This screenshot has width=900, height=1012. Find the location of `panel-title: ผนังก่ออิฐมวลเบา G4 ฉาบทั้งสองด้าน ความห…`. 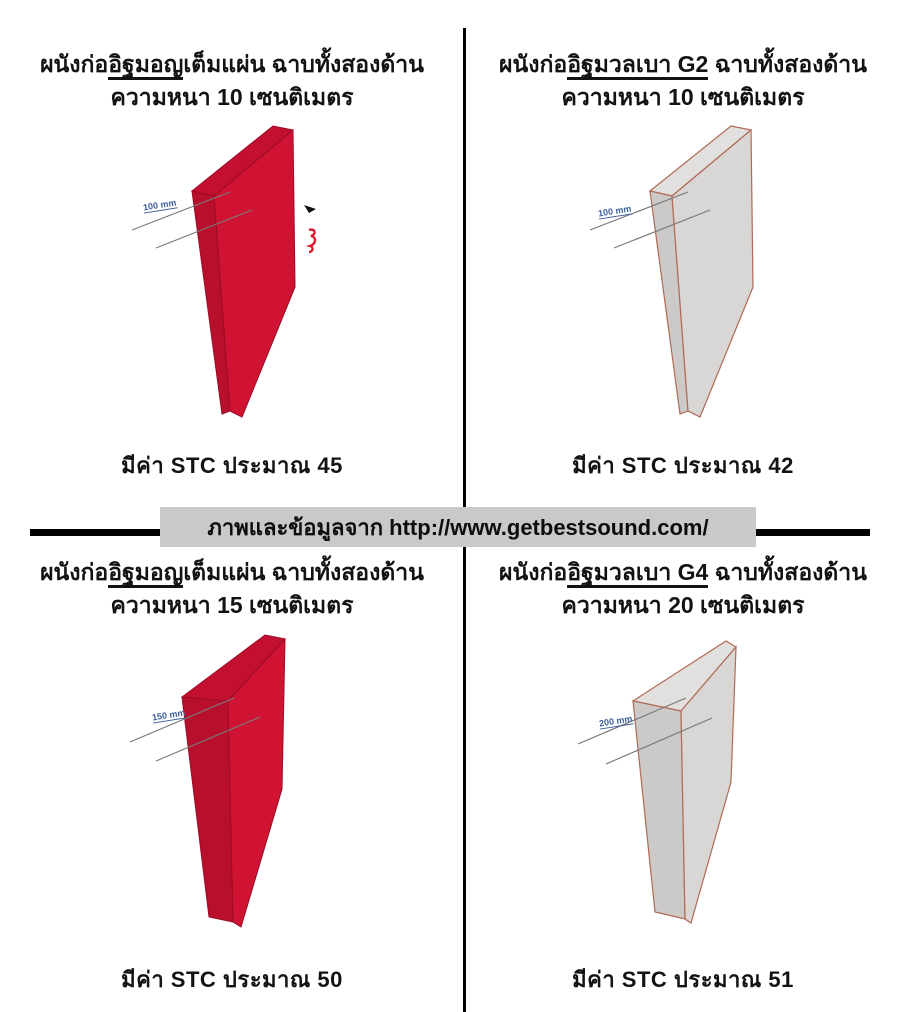

panel-title: ผนังก่ออิฐมวลเบา G4 ฉาบทั้งสองด้าน ความห… is located at coordinates (683, 589).